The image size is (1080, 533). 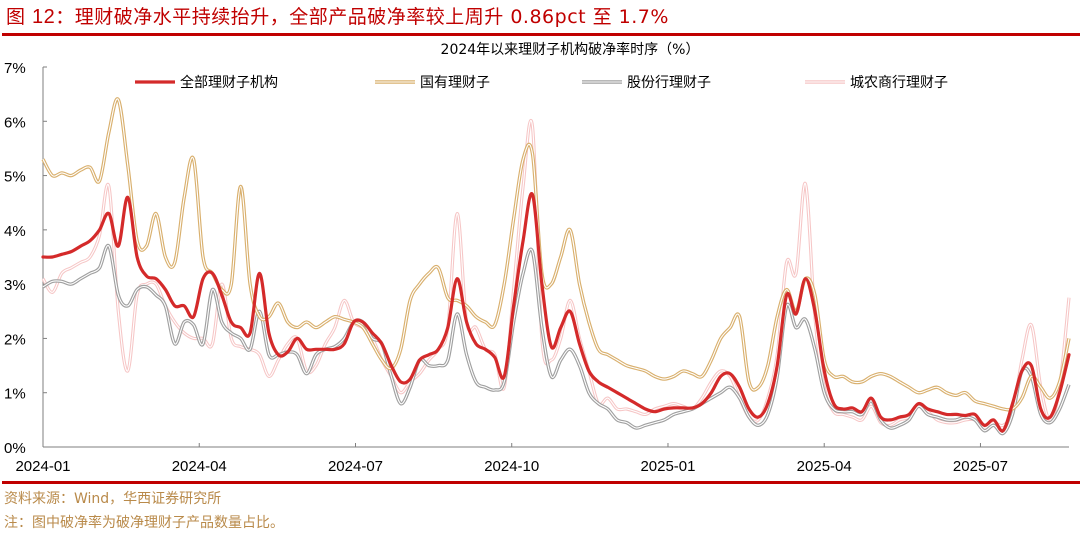 I want to click on x-tick-label: 2024-04, so click(x=199, y=466).